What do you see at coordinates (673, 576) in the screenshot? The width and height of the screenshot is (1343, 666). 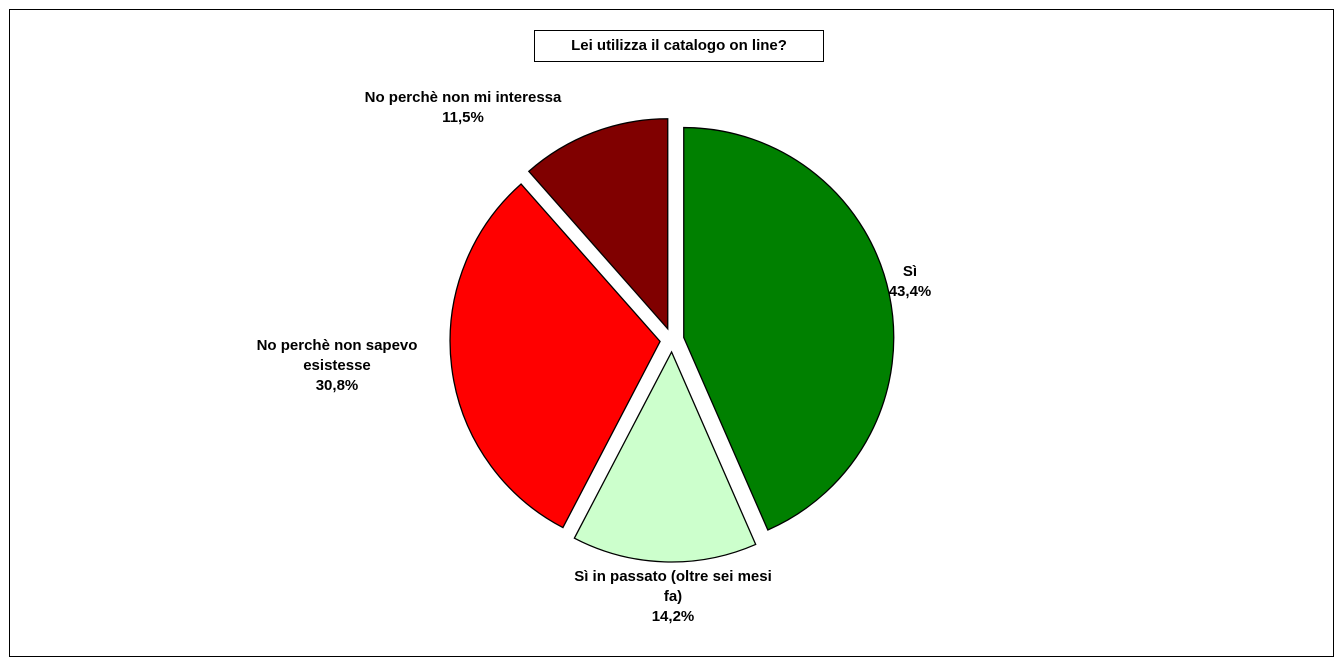 I see `slice-label-text: Sì in passato (oltre sei mesi` at bounding box center [673, 576].